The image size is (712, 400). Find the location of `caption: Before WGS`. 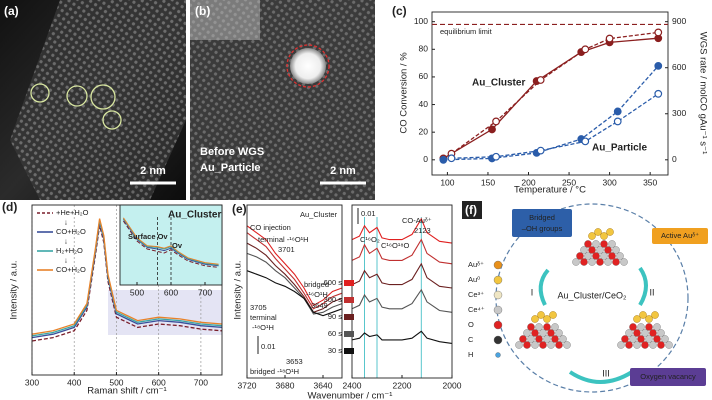

caption: Before WGS is located at coordinates (232, 152).